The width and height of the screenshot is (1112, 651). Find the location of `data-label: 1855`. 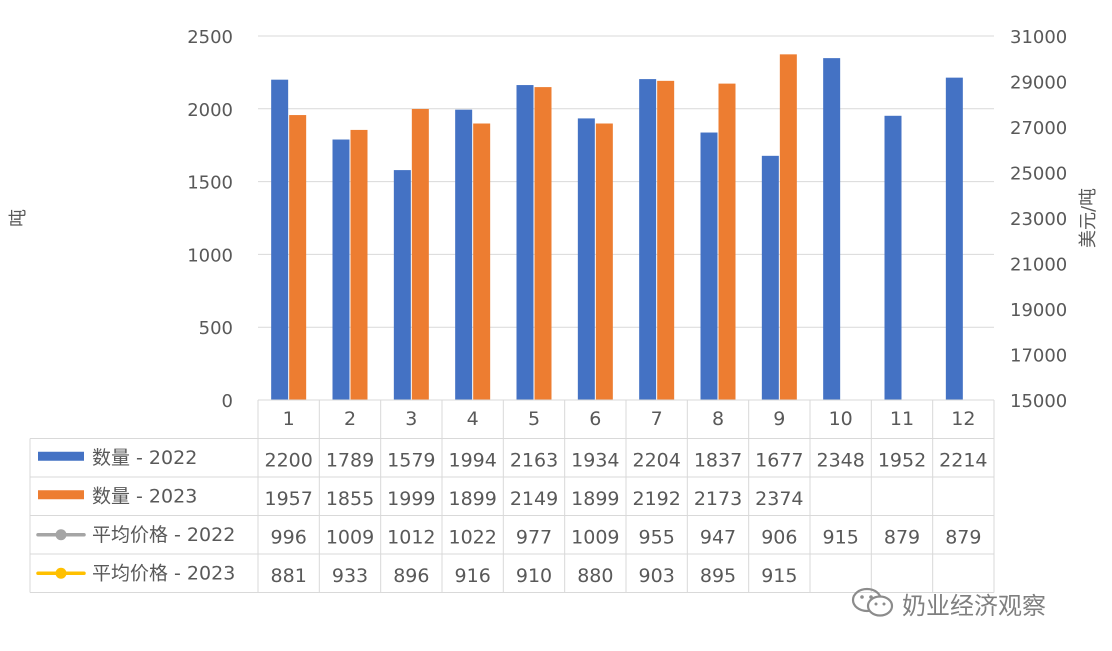

data-label: 1855 is located at coordinates (350, 499).